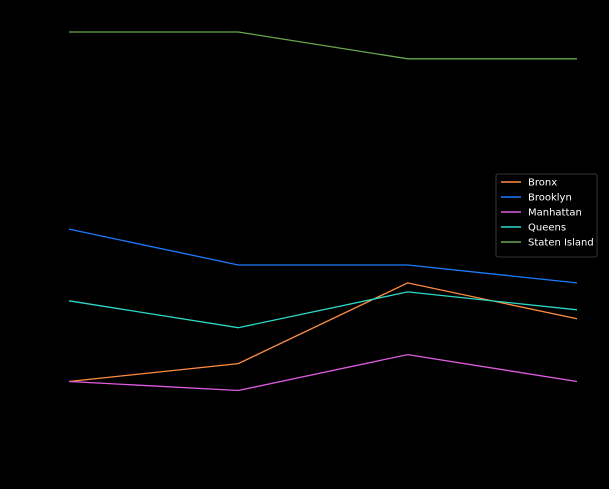 This screenshot has width=609, height=489. Describe the element at coordinates (547, 228) in the screenshot. I see `legend-label-queens: Queens` at that location.